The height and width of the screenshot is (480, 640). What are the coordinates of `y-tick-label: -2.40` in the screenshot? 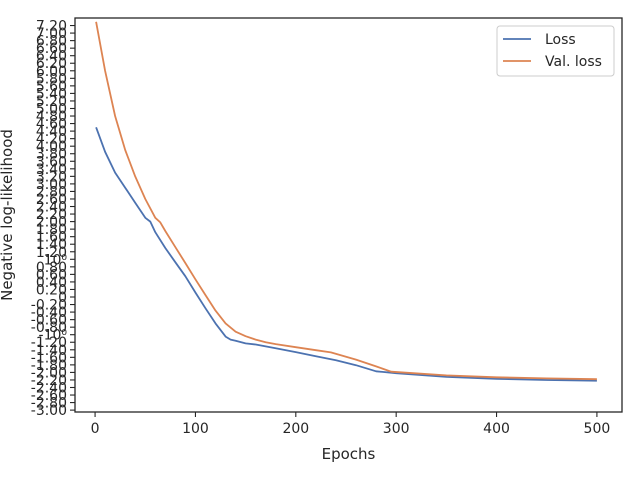 It's located at (49, 388).